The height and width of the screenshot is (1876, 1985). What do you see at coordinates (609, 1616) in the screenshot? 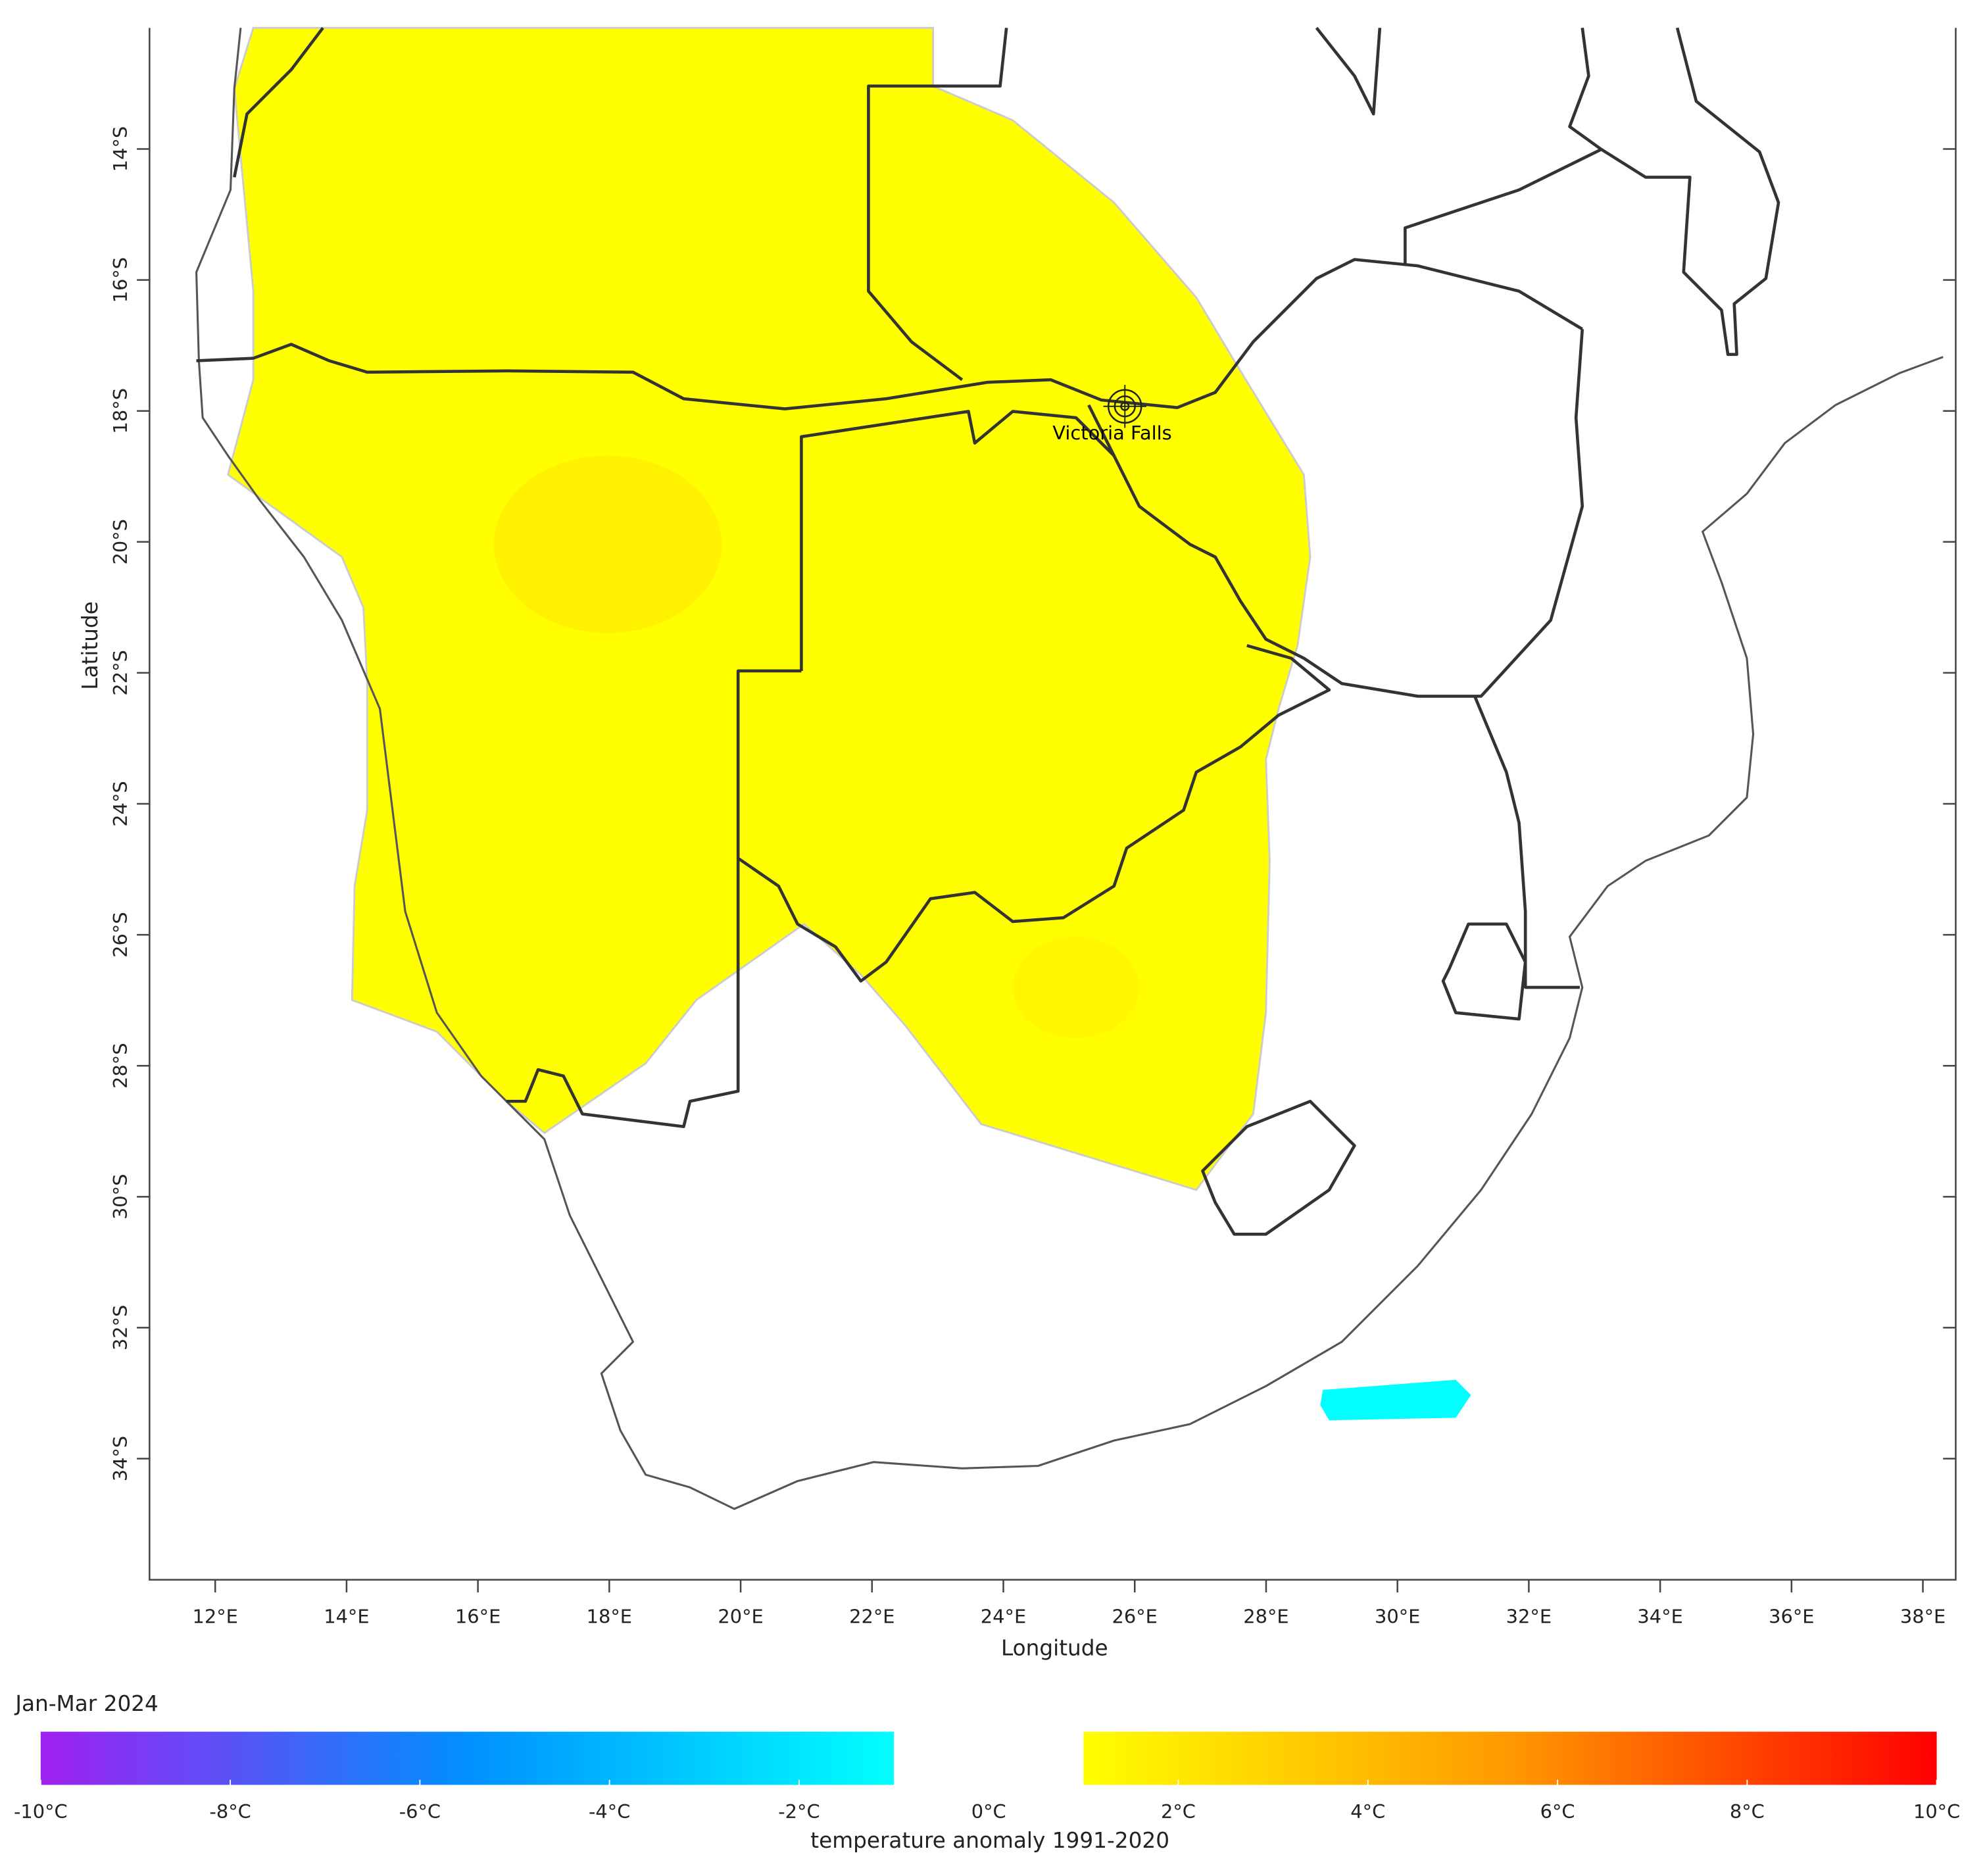
I see `x-tick-label: 18°E` at bounding box center [609, 1616].